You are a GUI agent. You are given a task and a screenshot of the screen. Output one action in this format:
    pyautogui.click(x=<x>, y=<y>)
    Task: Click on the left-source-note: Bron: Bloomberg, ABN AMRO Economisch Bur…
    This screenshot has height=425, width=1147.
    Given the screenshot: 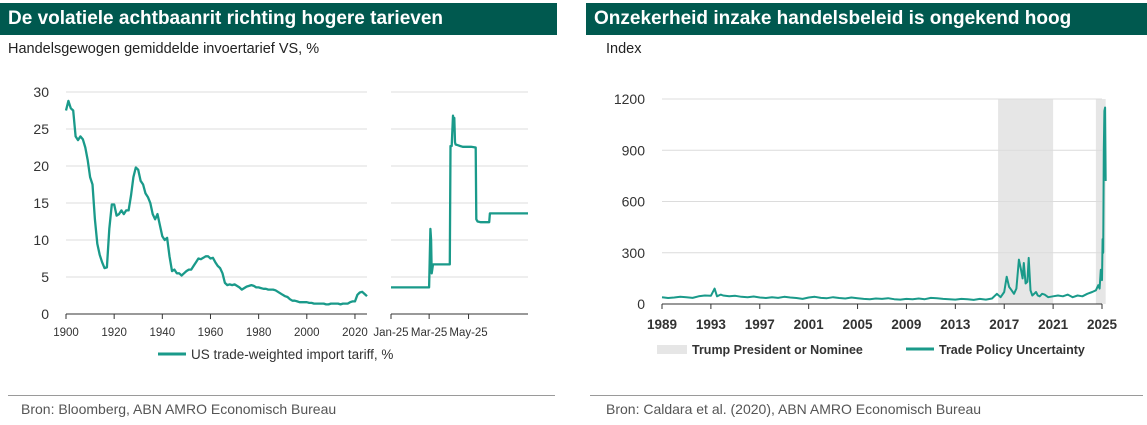 What is the action you would take?
    pyautogui.click(x=179, y=409)
    